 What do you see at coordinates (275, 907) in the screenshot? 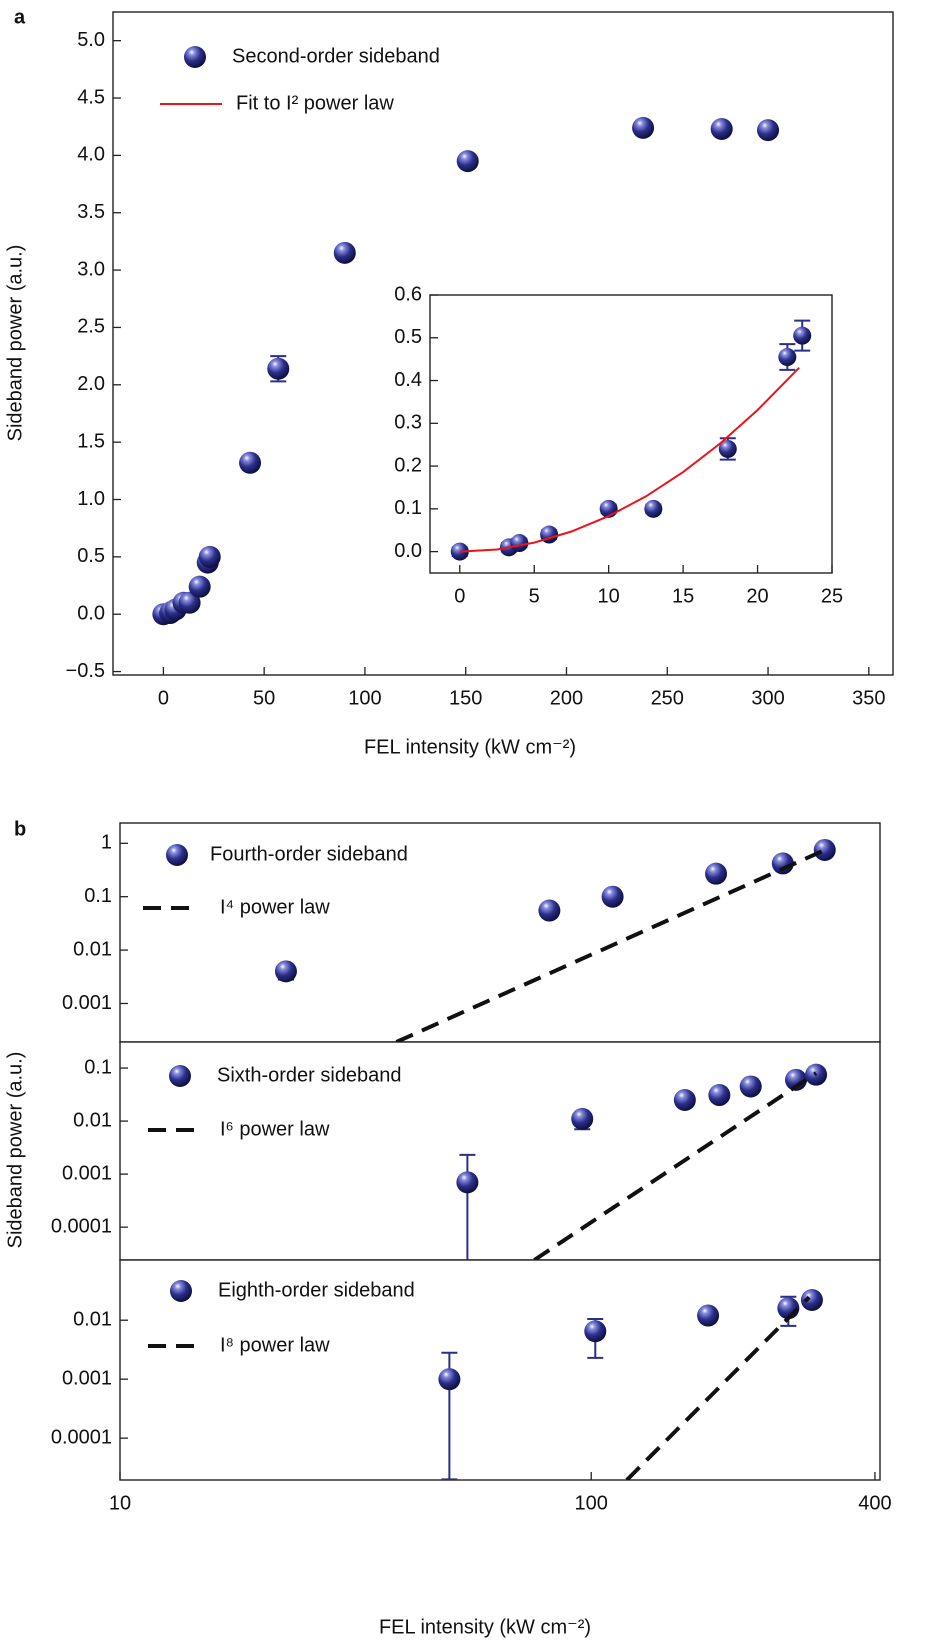
I see `legend-label: I⁴ power law` at bounding box center [275, 907].